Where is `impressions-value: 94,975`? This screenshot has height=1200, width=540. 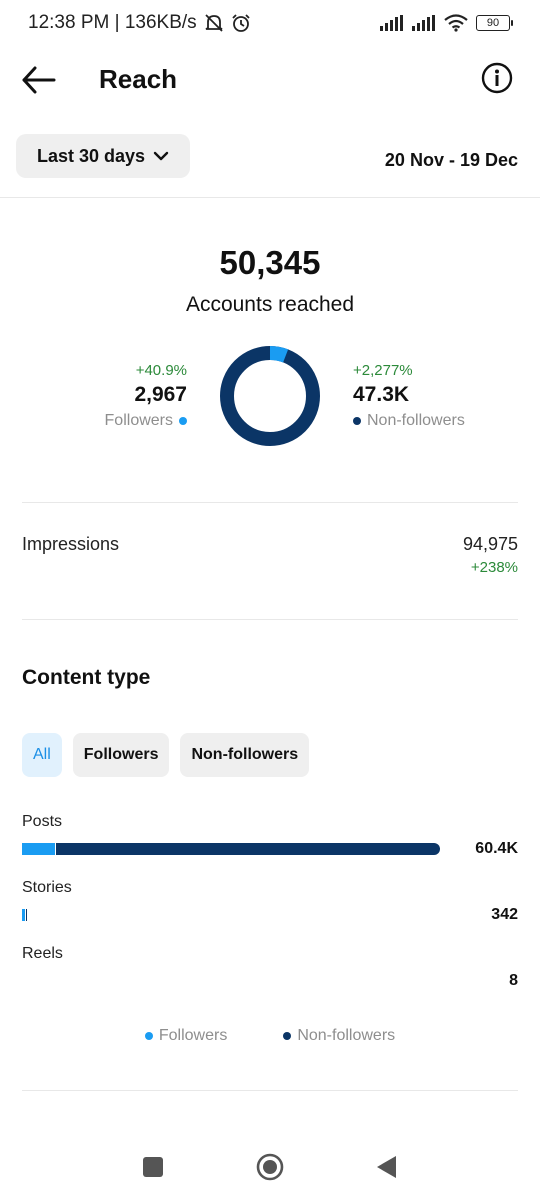 impressions-value: 94,975 is located at coordinates (490, 544).